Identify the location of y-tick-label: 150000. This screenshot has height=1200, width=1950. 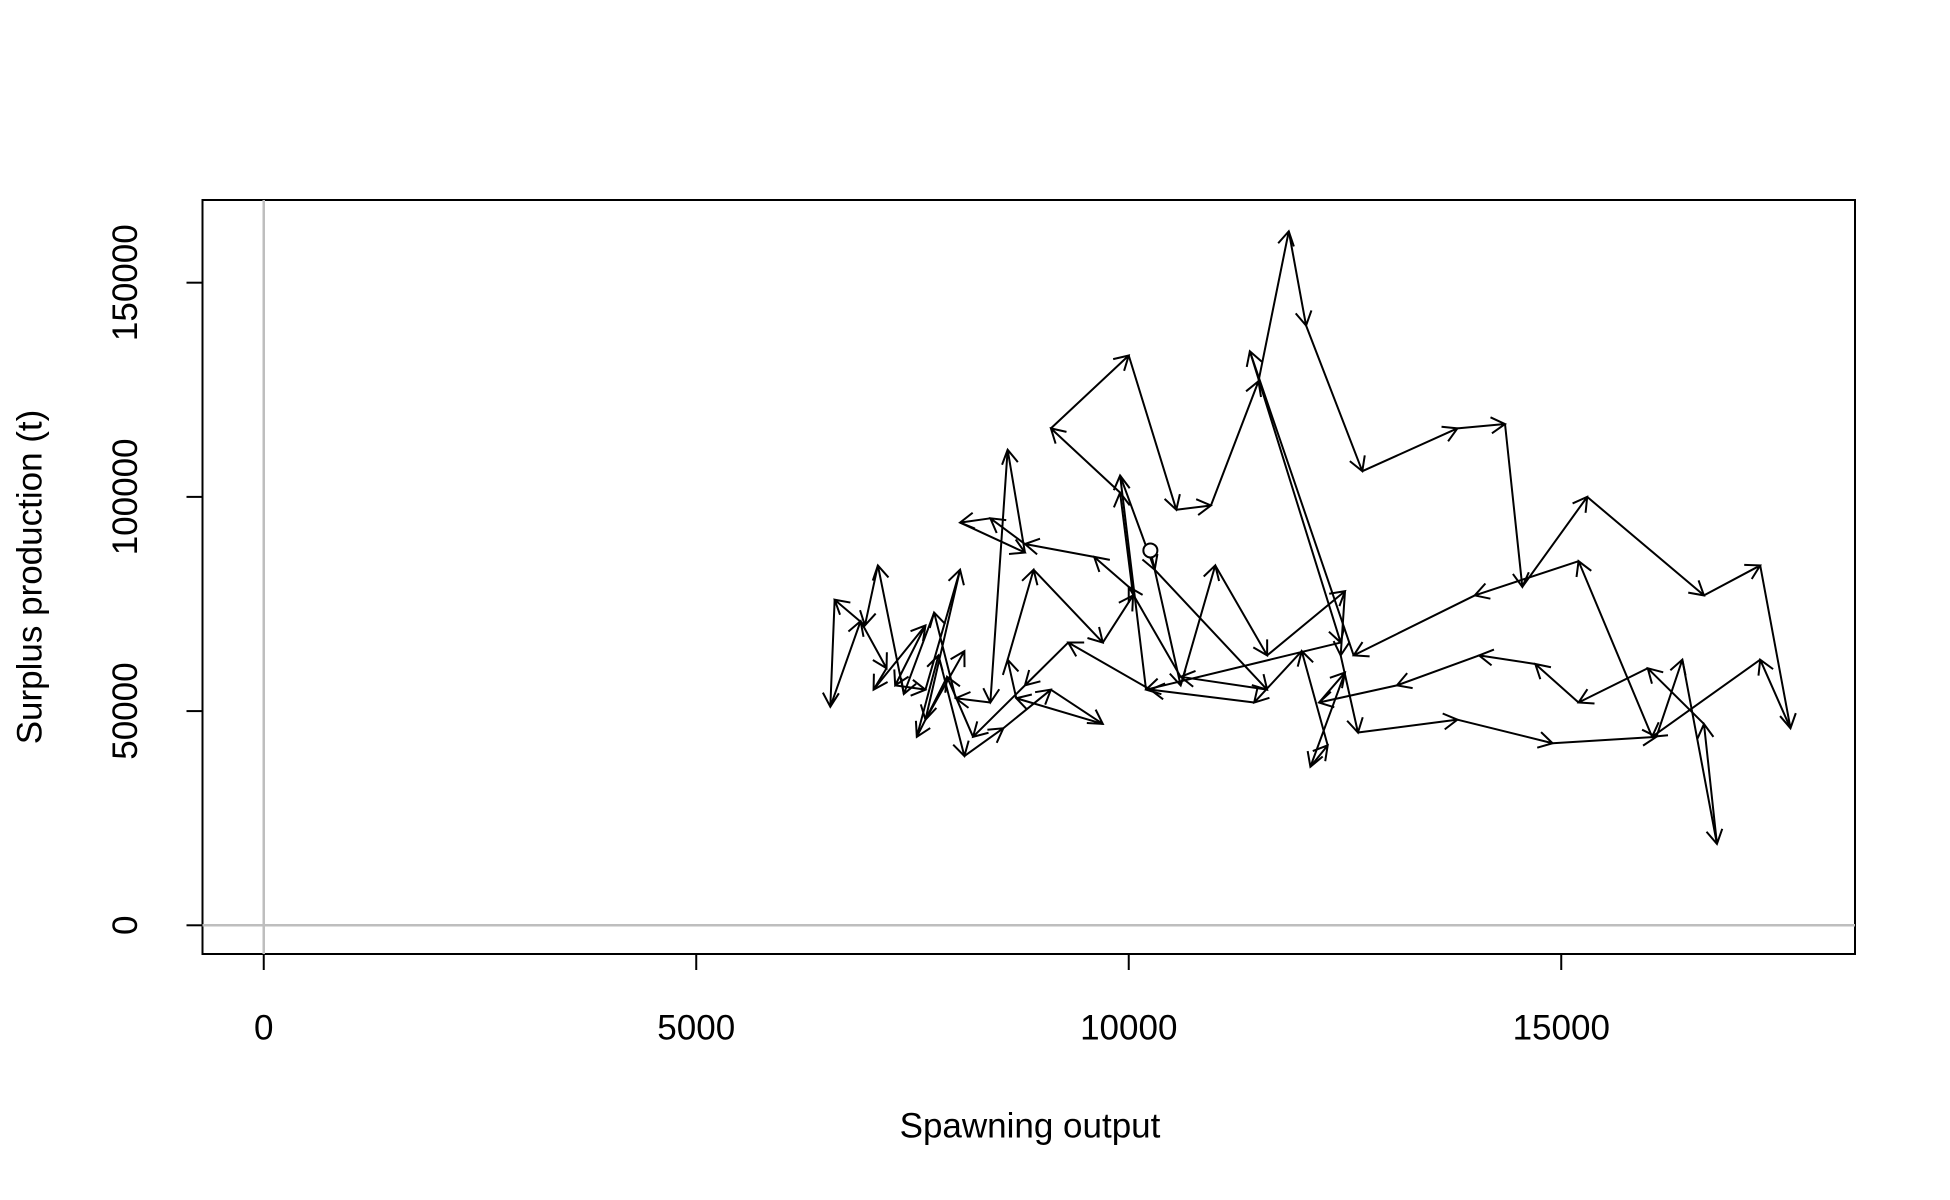
(125, 282).